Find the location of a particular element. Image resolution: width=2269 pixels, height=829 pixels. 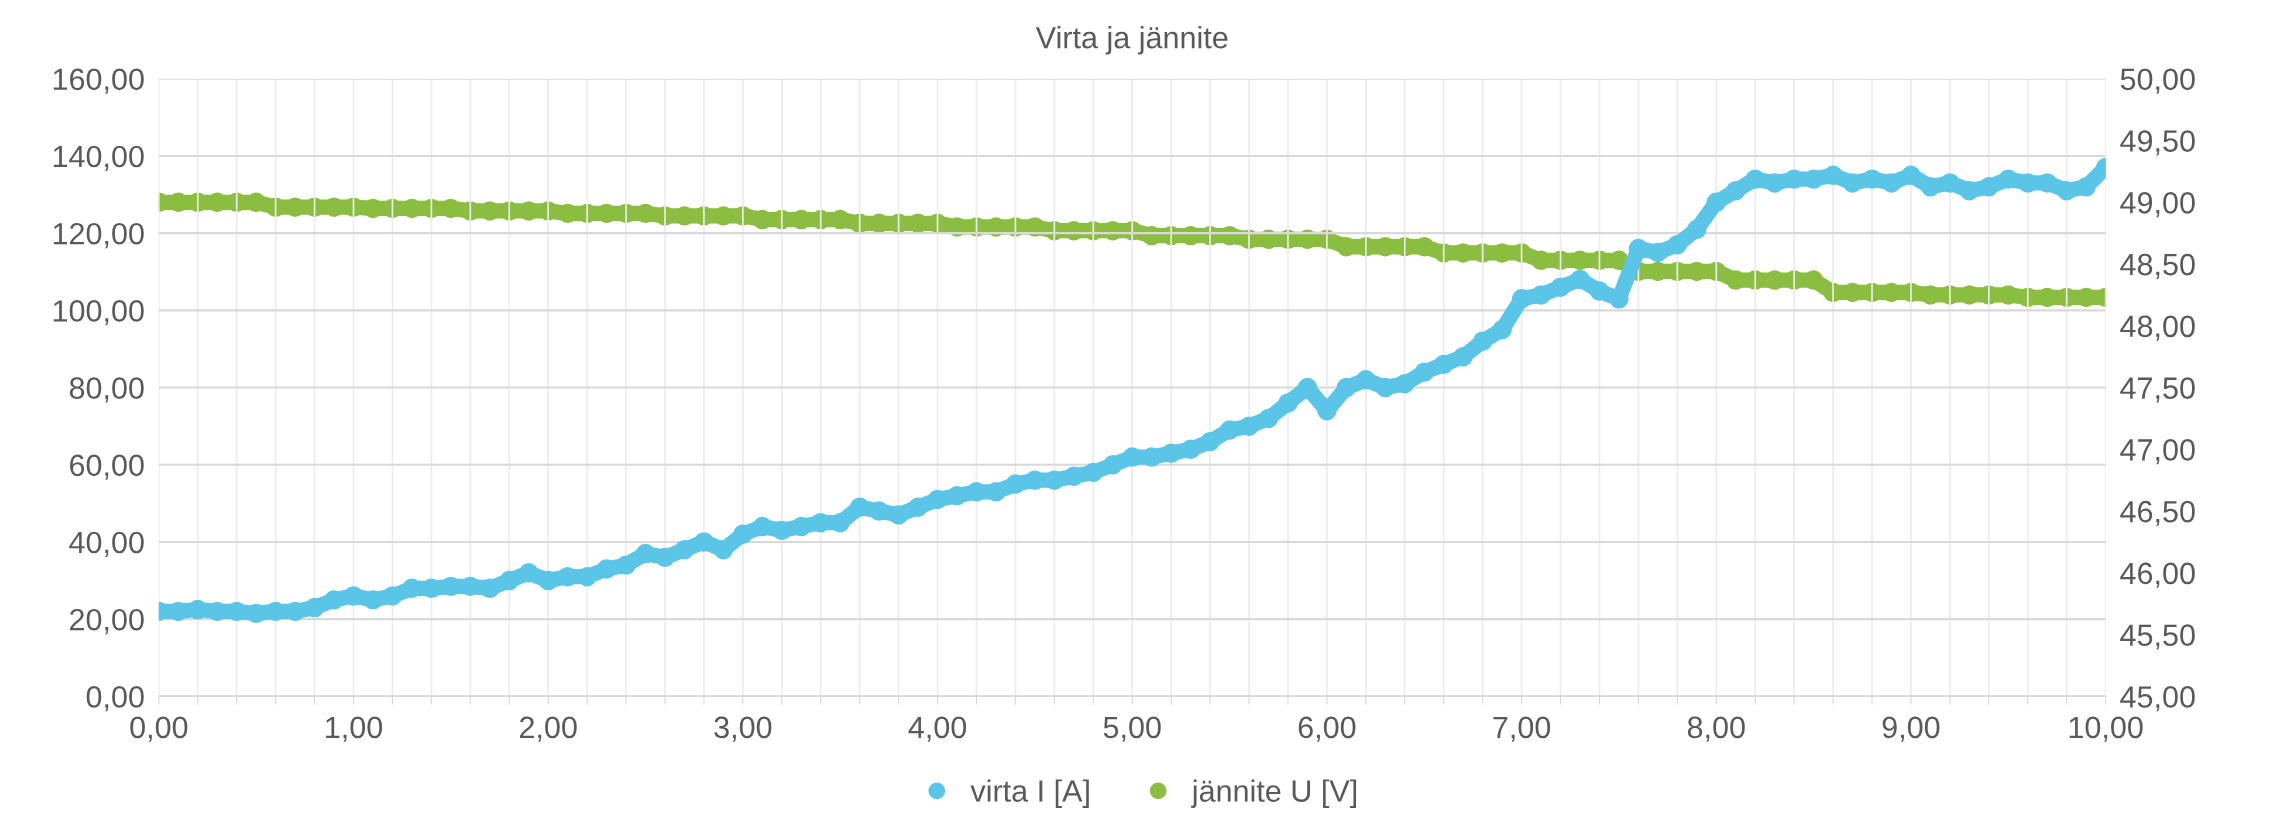

y2-tick-label: 47,50 is located at coordinates (2157, 390).